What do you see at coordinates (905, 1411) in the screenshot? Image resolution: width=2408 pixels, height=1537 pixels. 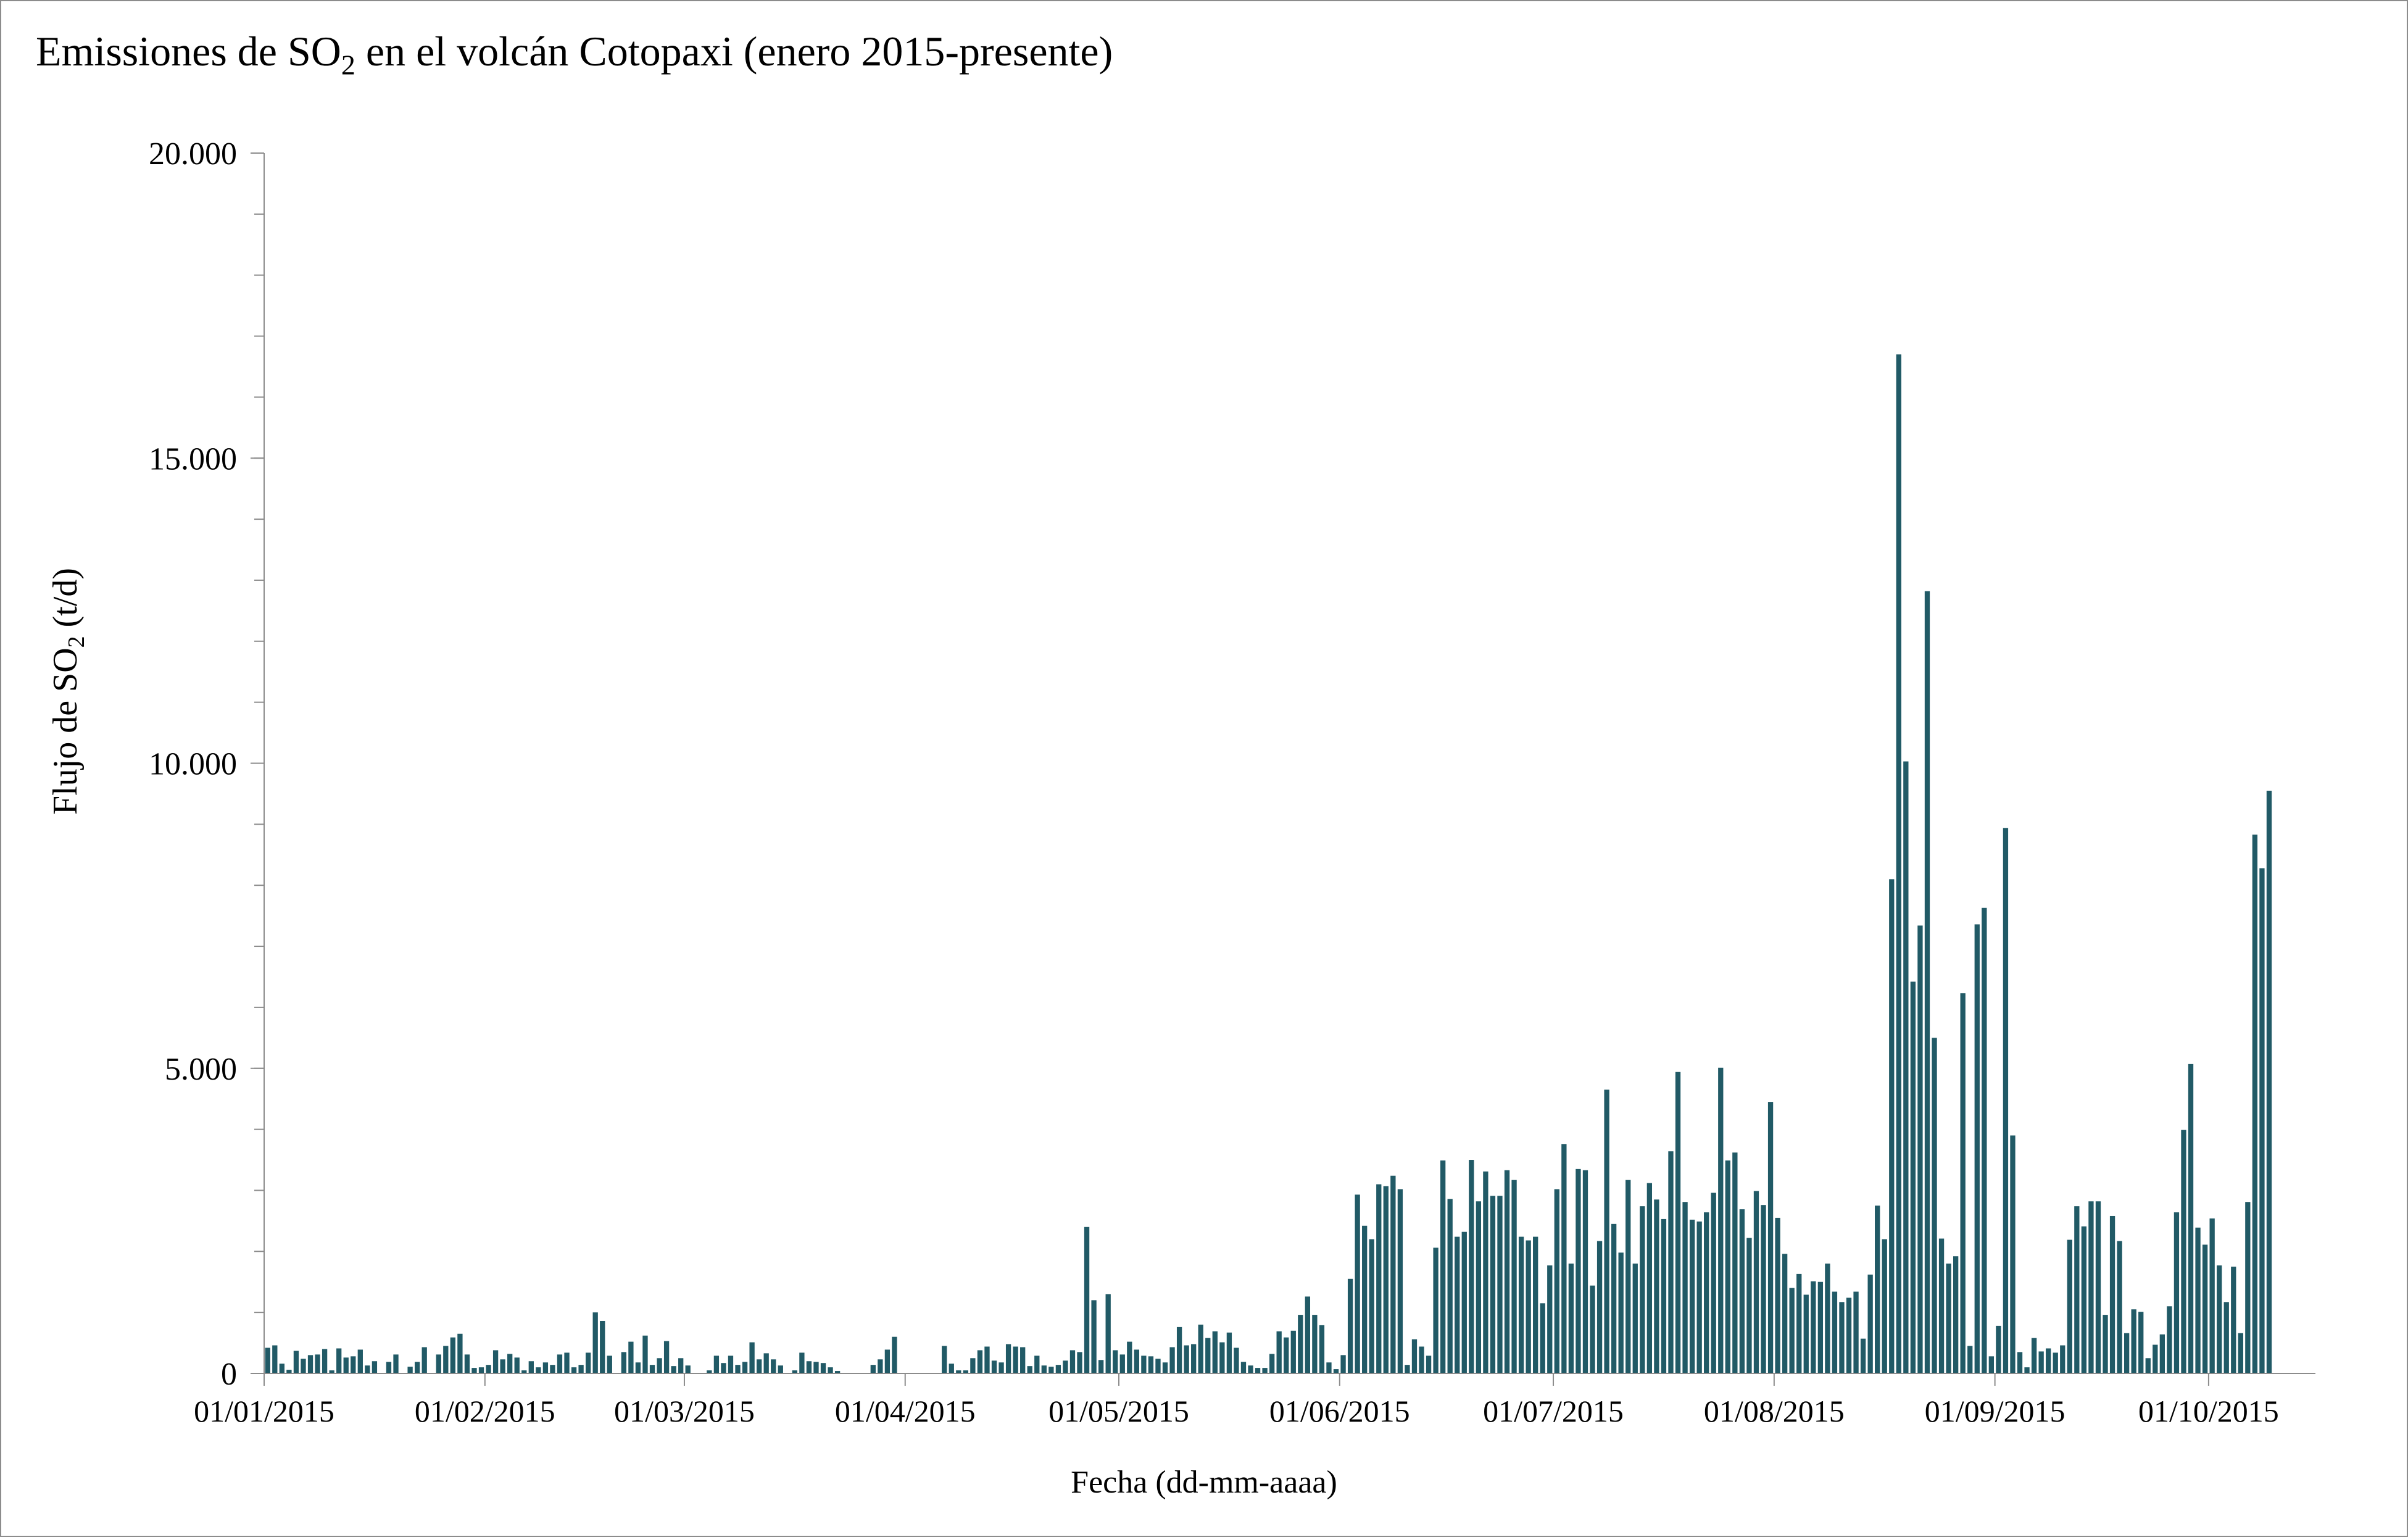 I see `x-tick-label: 01/04/2015` at bounding box center [905, 1411].